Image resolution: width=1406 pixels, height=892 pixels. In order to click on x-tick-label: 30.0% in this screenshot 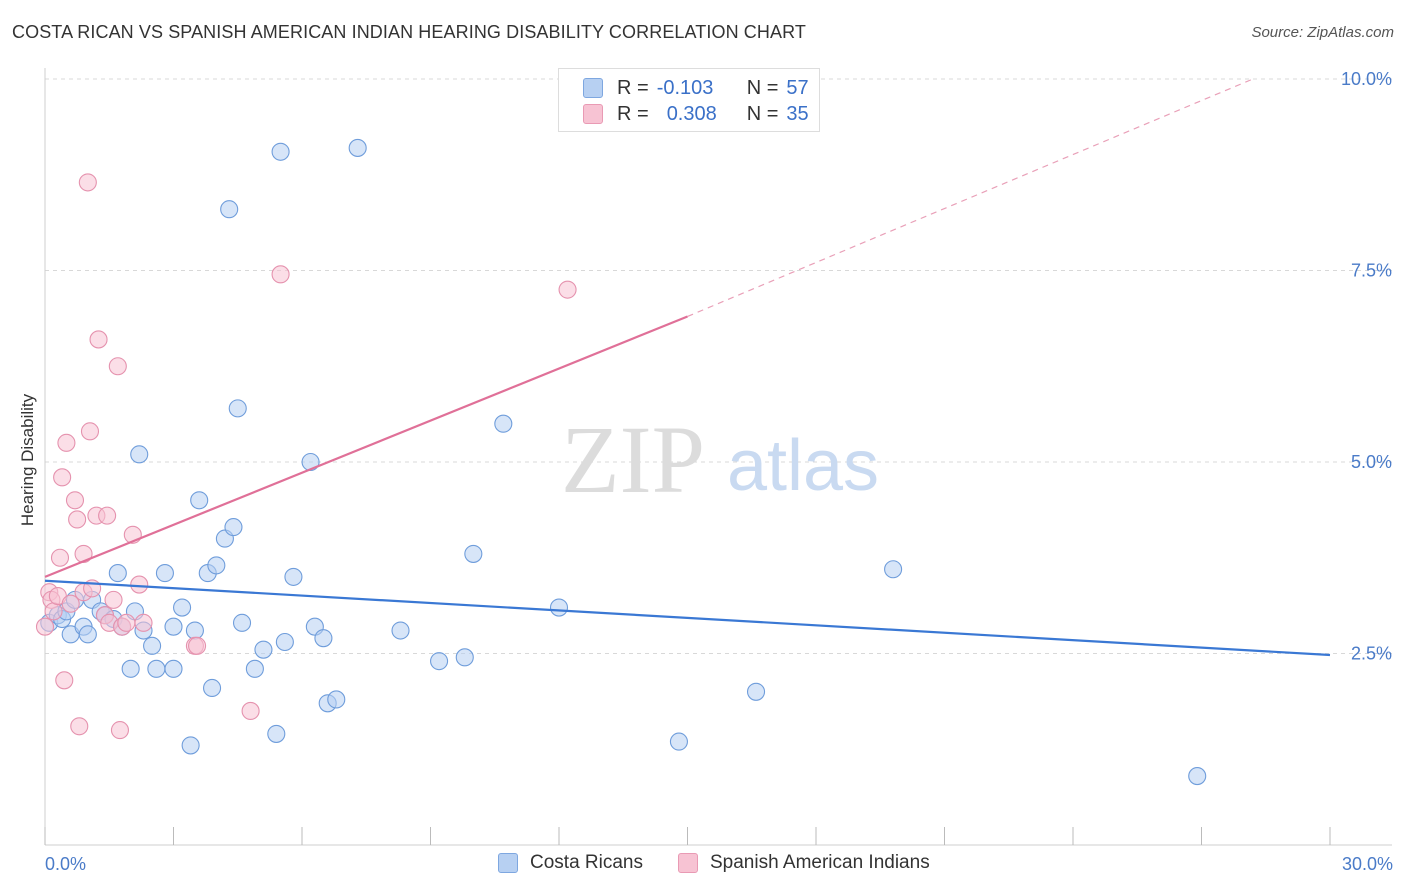, I will do `click(1367, 864)`.